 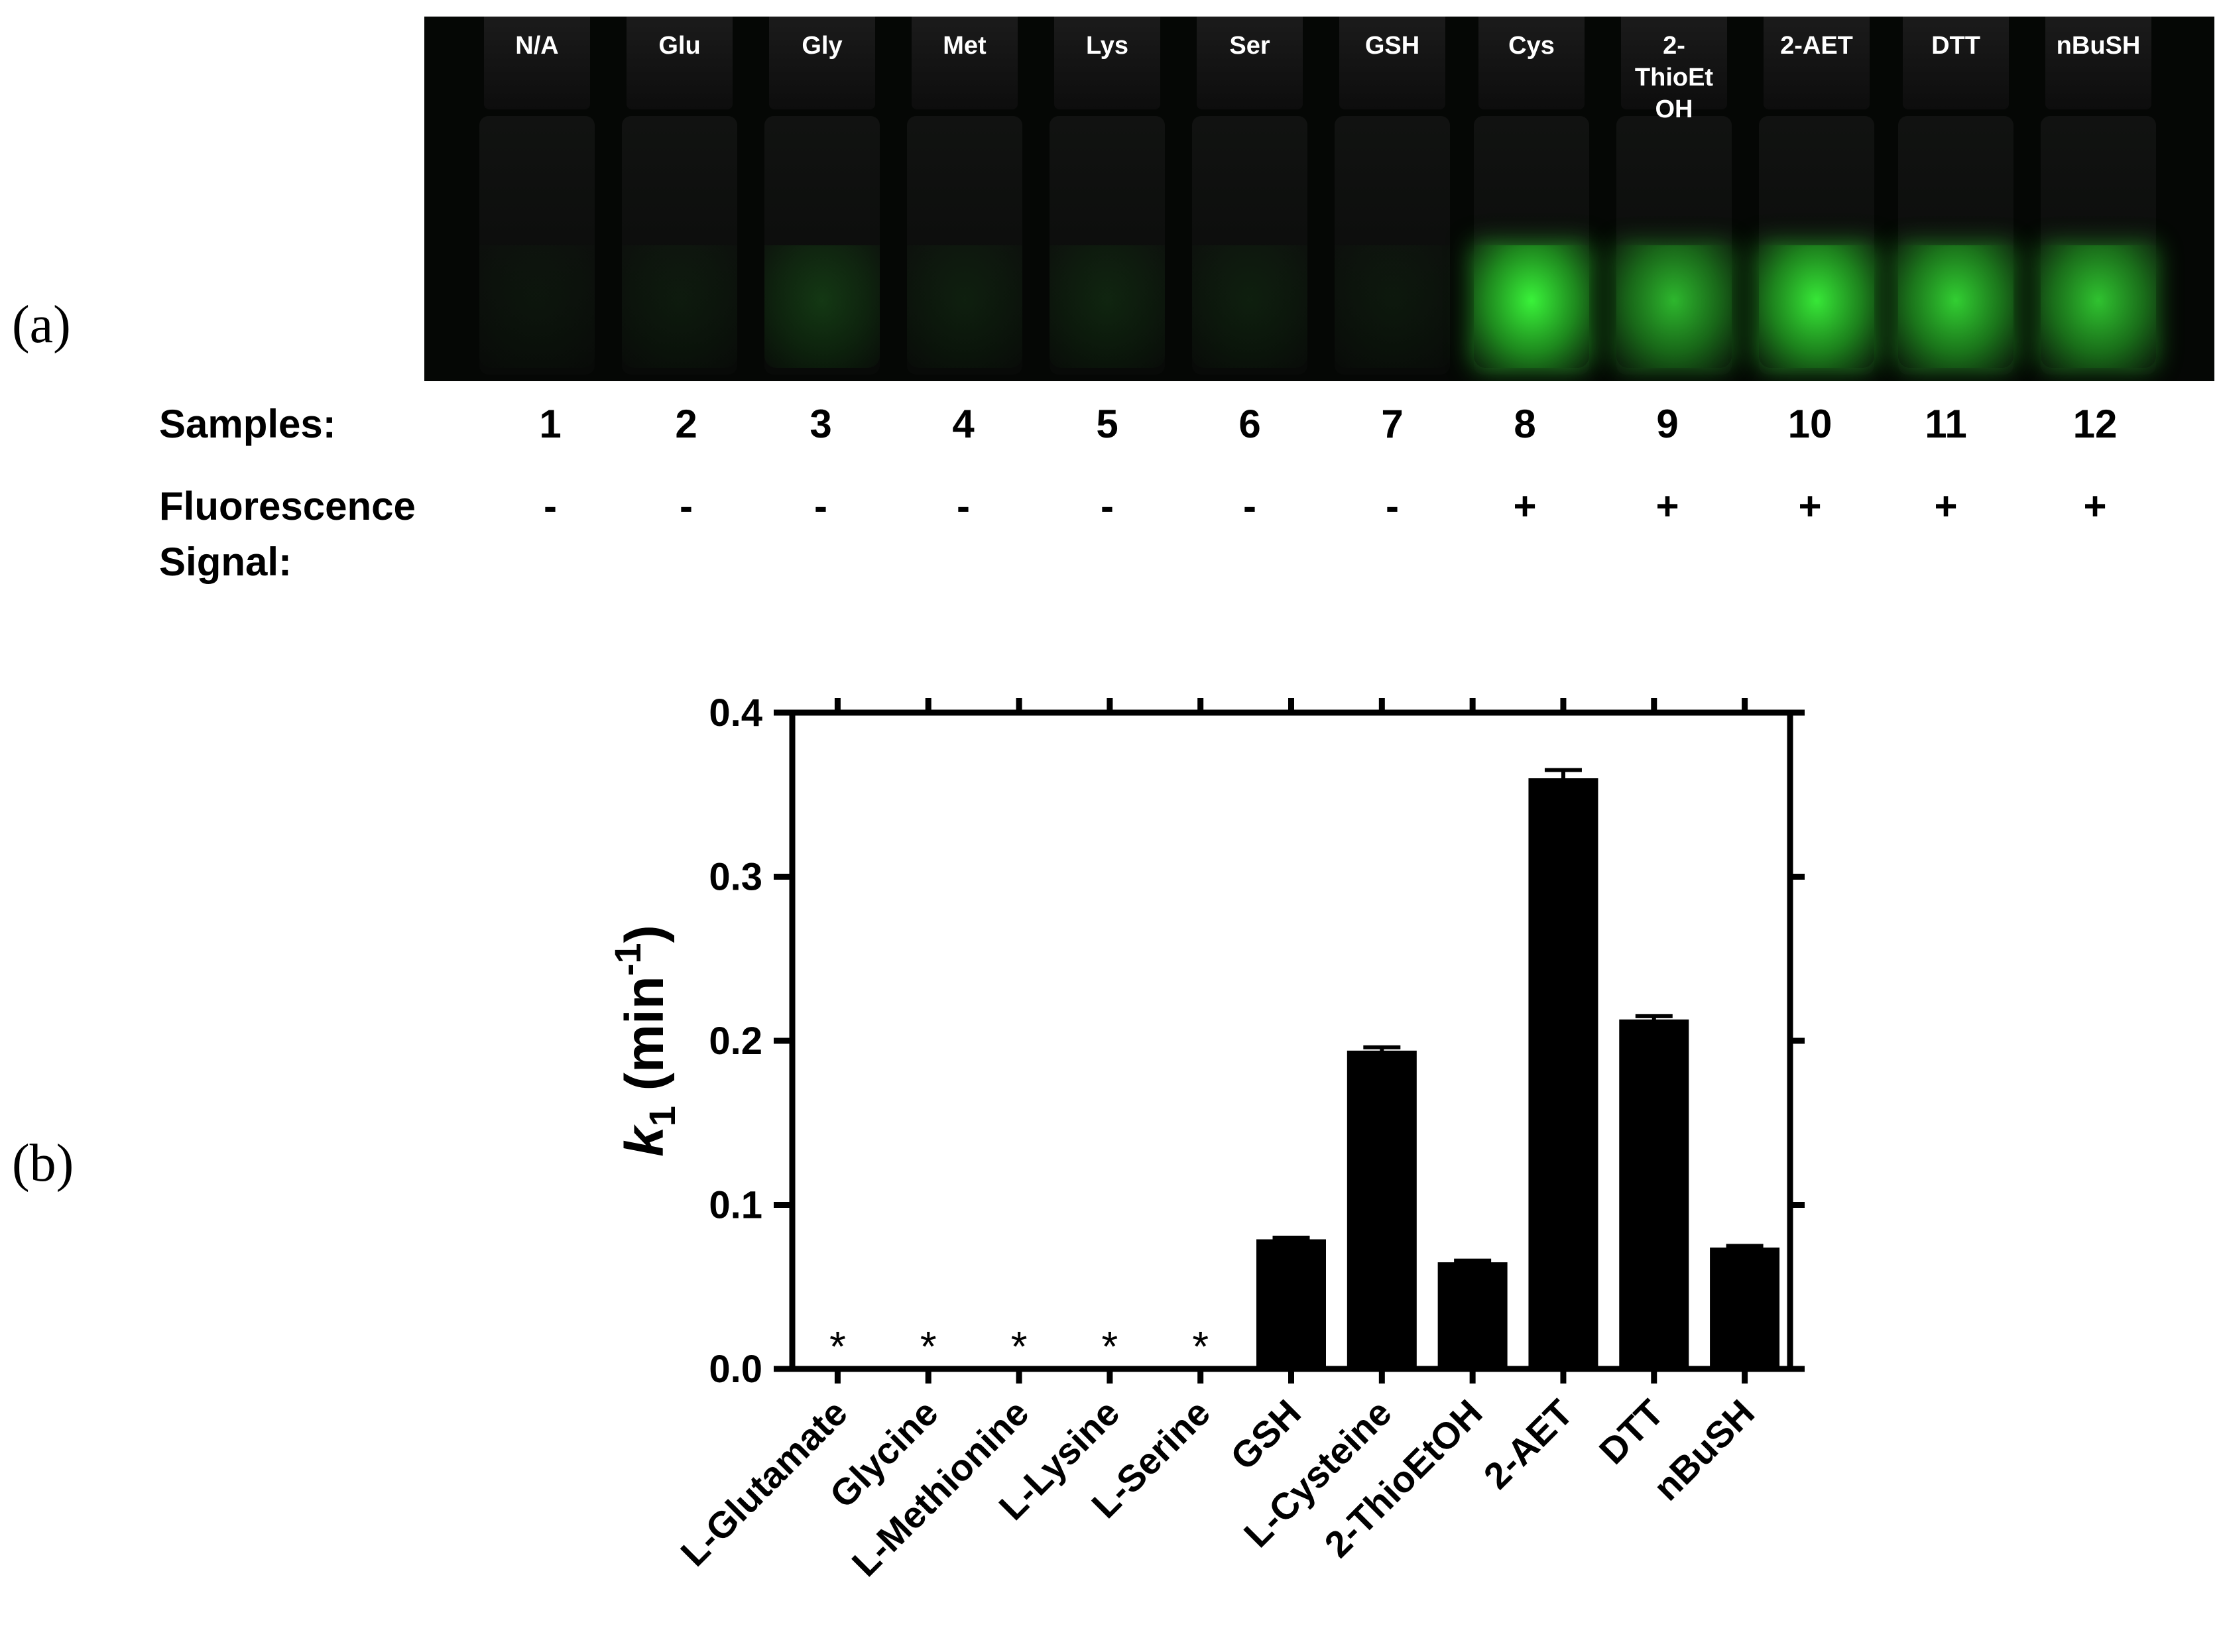 What do you see at coordinates (1563, 1073) in the screenshot?
I see `bar-2-aet` at bounding box center [1563, 1073].